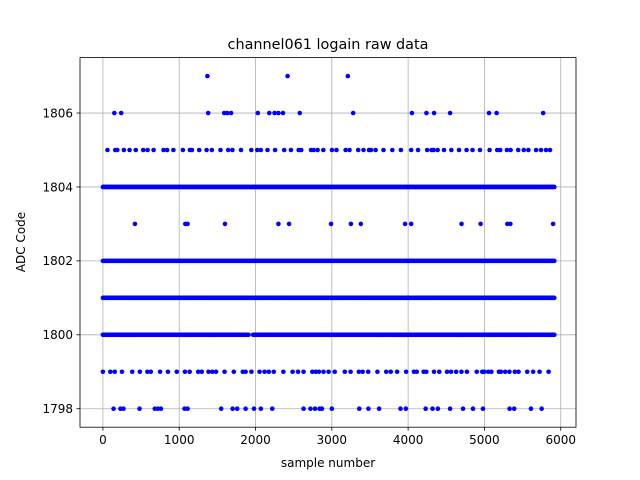  I want to click on y-tick-label: 1800, so click(57, 335).